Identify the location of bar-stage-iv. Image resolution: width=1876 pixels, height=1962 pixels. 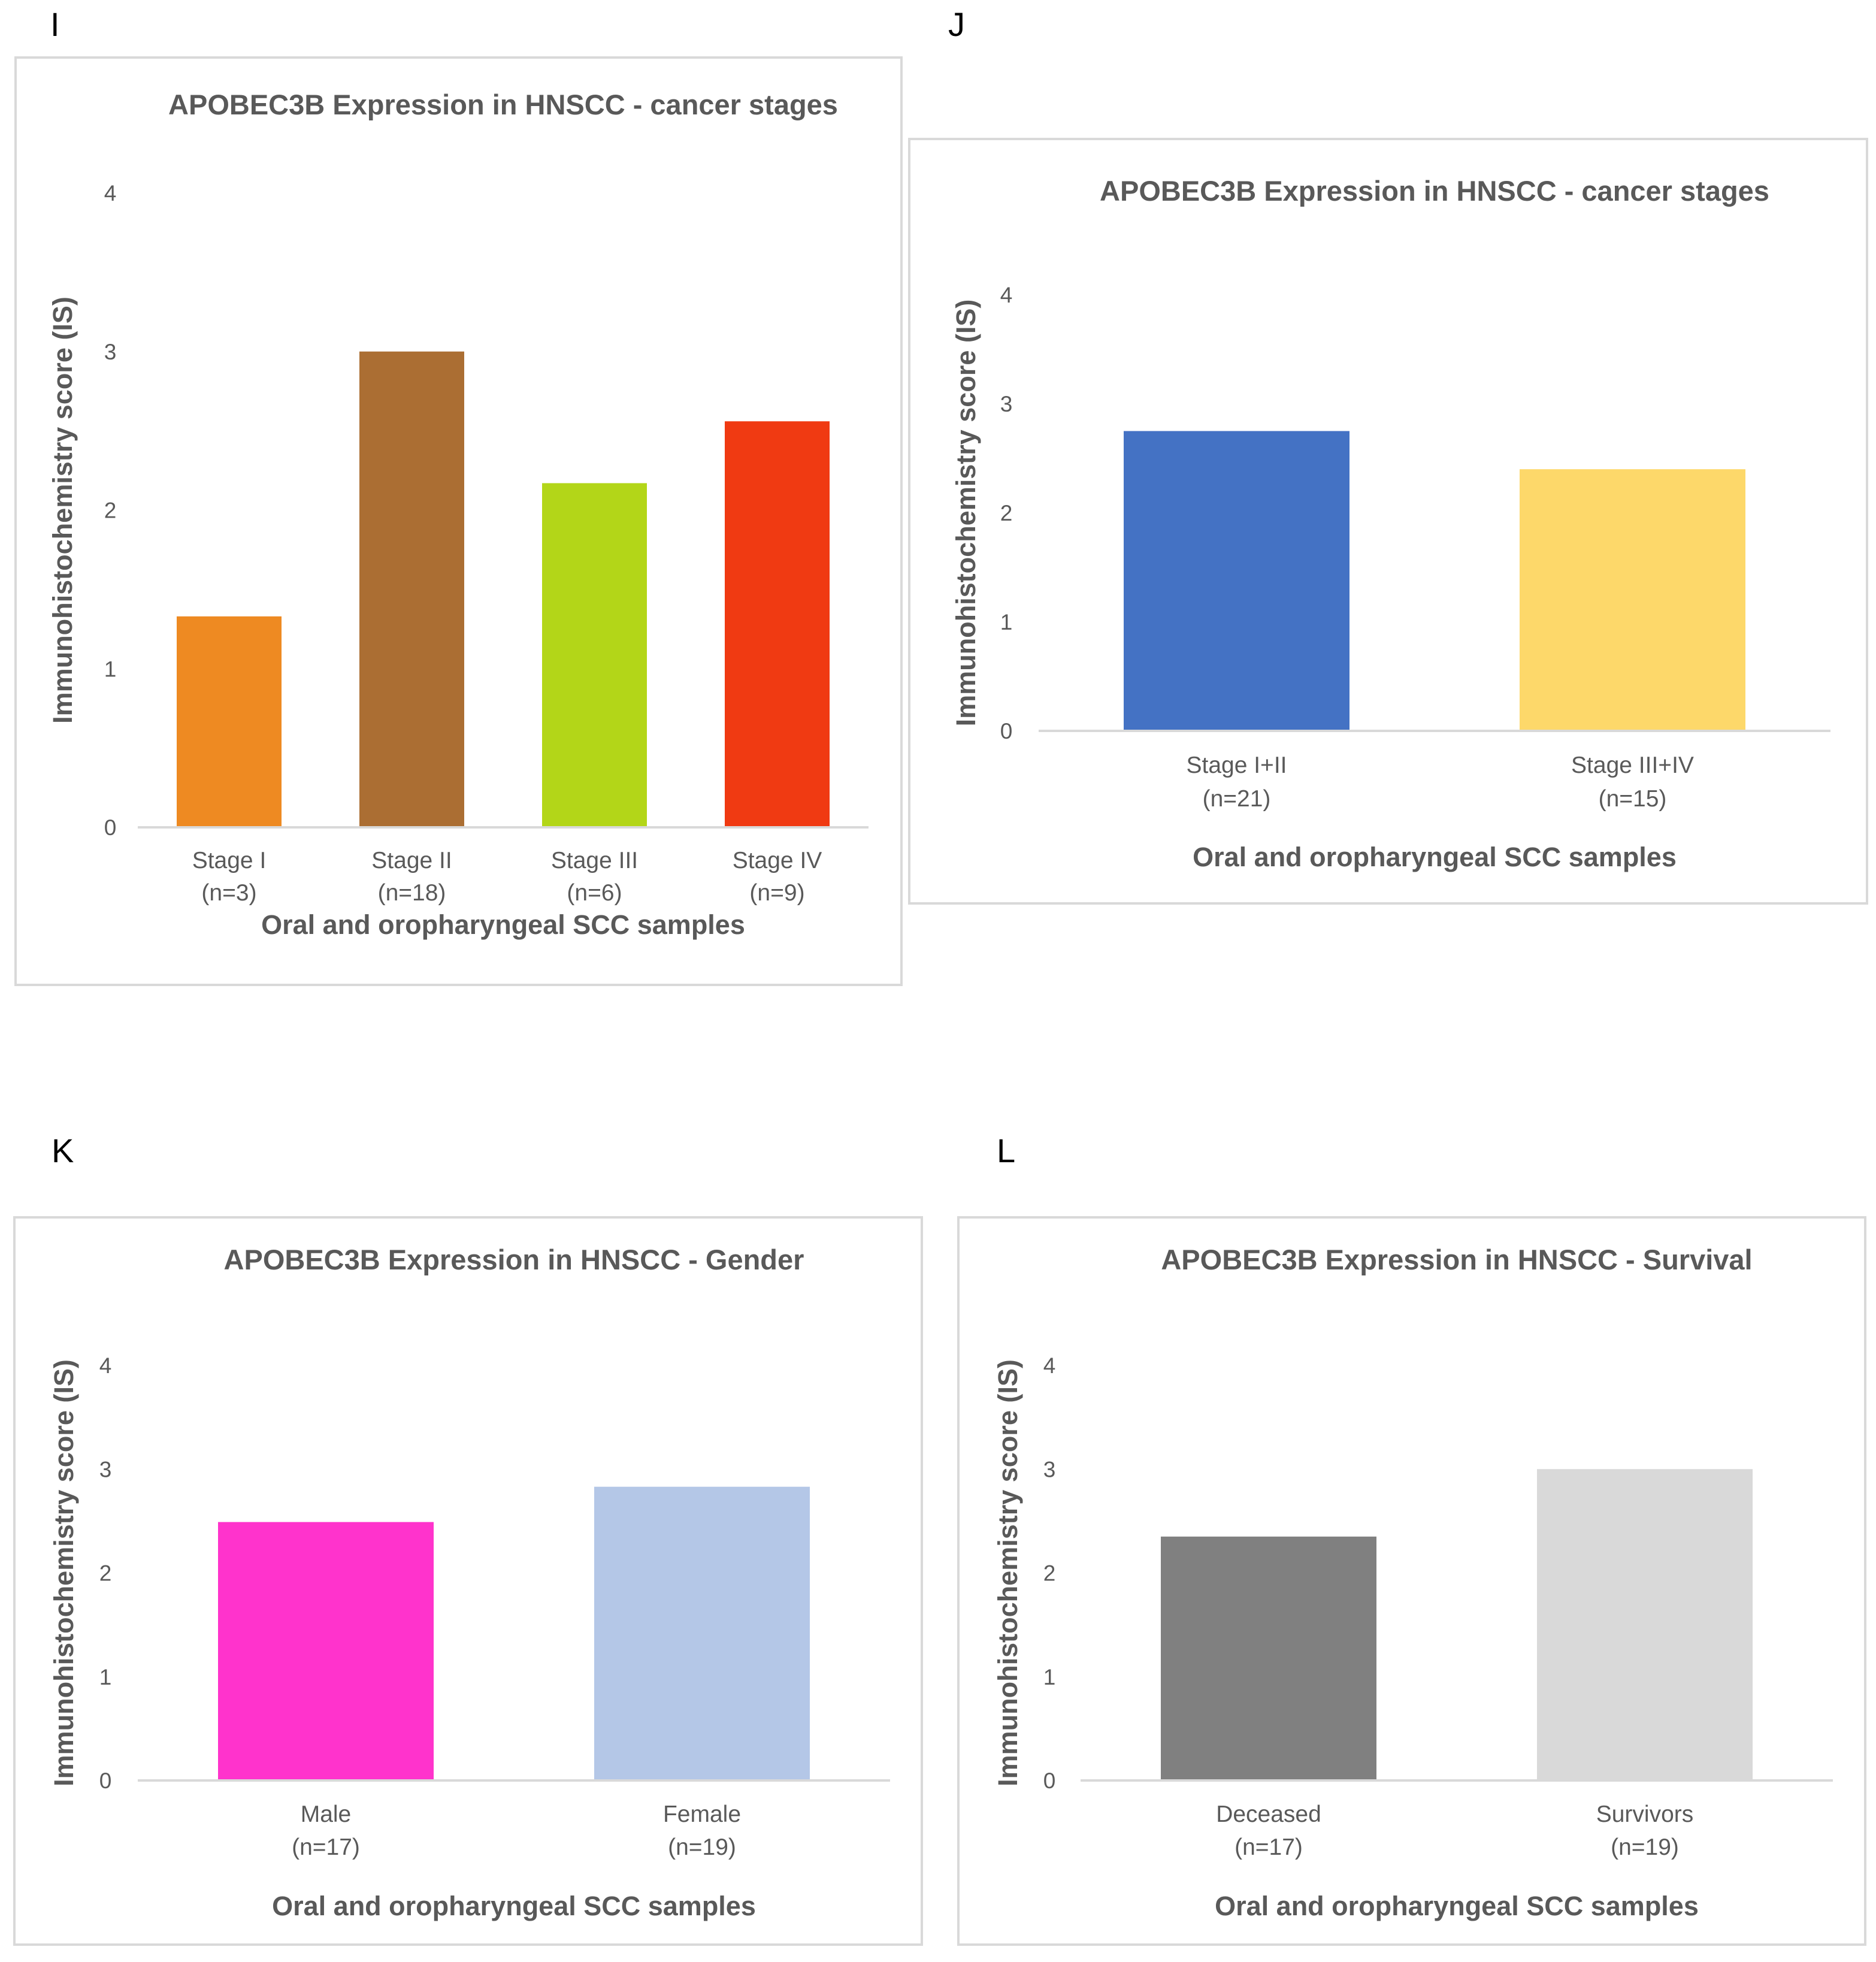
(777, 624).